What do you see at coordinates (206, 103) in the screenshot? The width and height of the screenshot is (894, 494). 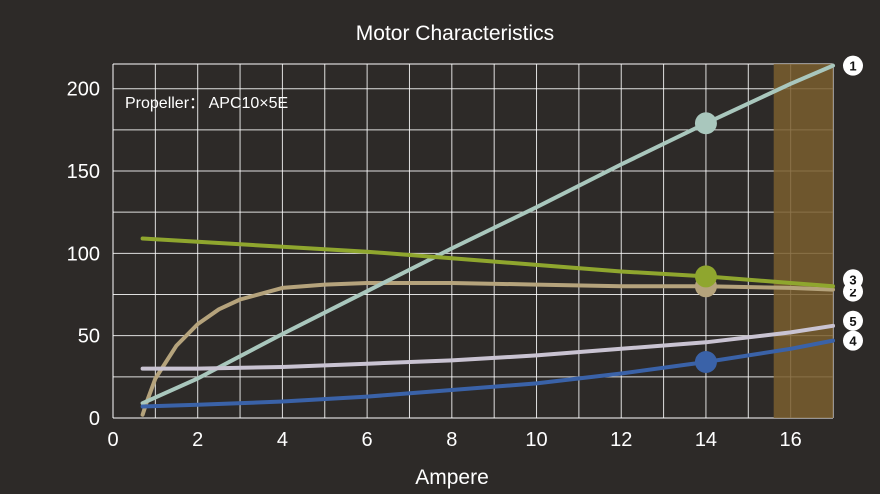 I see `propeller-annotation: Propeller： APC10×5E` at bounding box center [206, 103].